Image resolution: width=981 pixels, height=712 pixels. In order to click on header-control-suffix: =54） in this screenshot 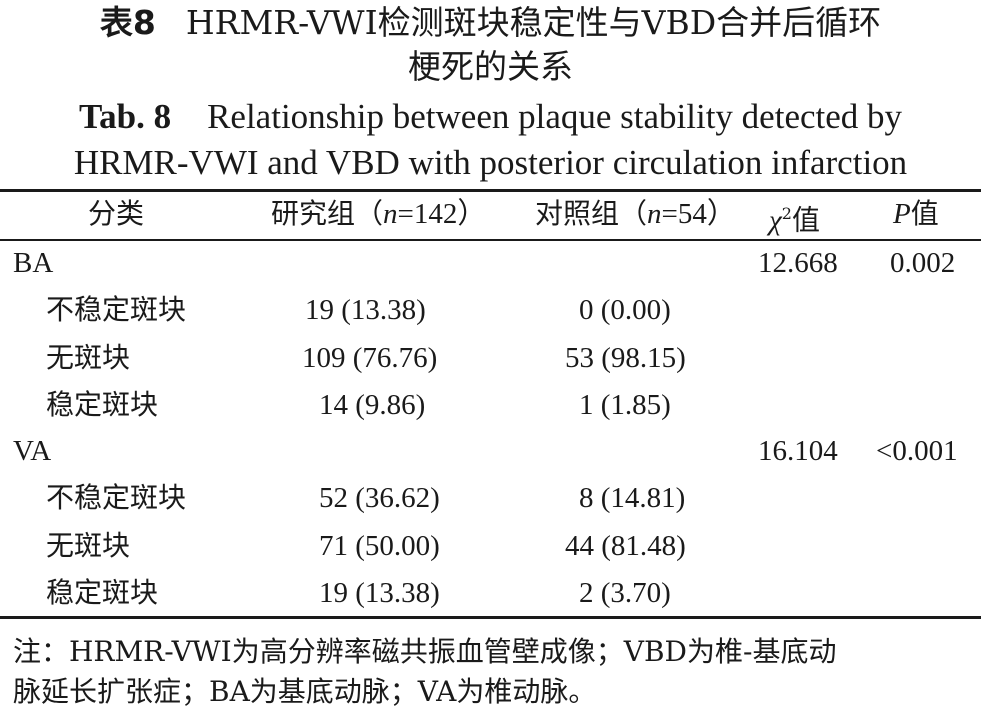, I will do `click(698, 214)`.